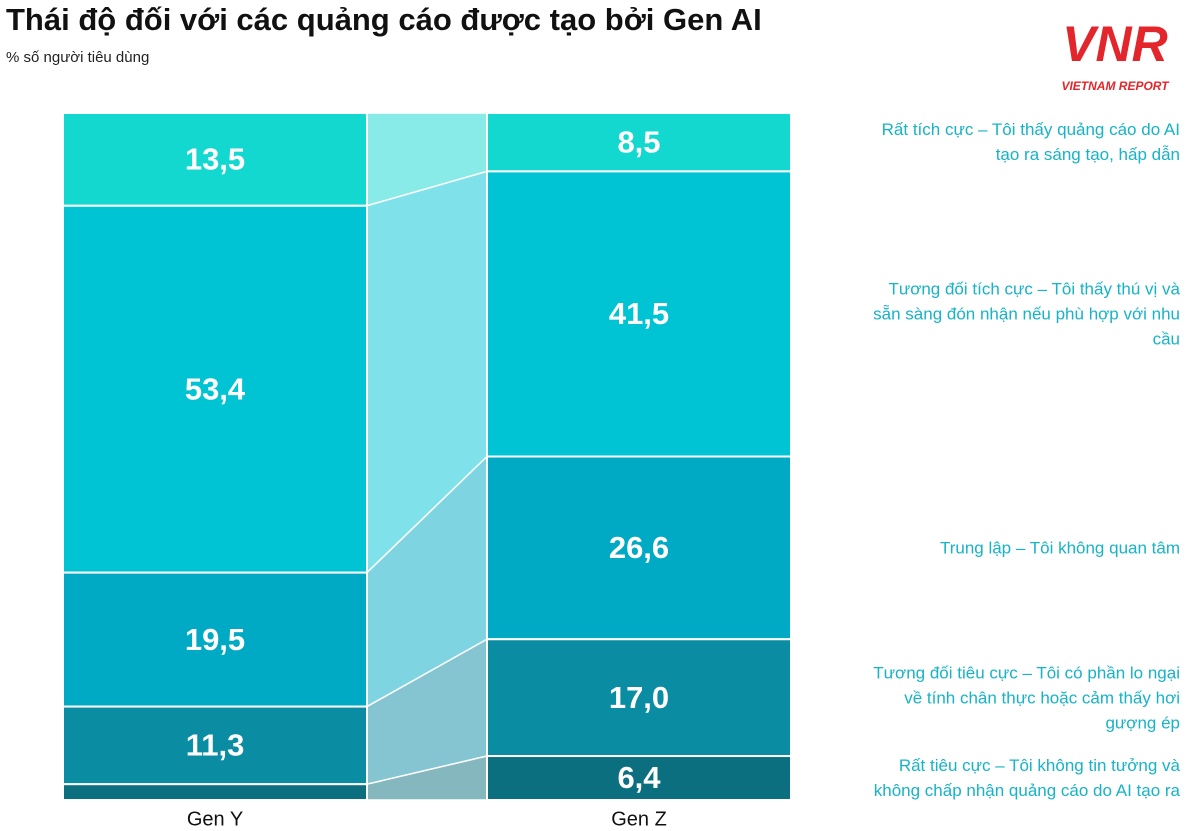  I want to click on data-label: 6,4, so click(639, 777).